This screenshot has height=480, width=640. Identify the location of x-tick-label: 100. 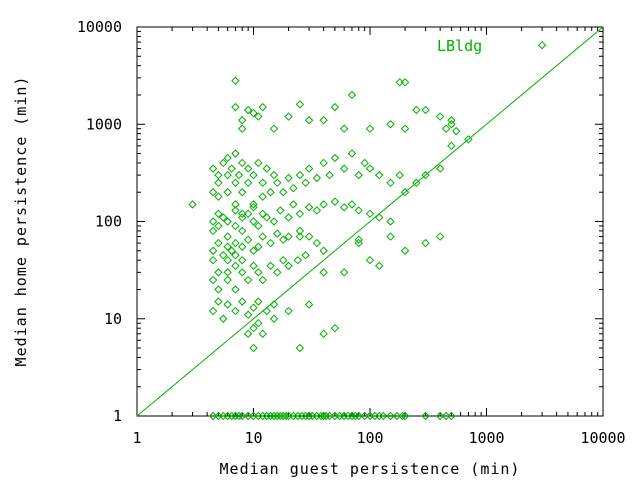
(369, 438).